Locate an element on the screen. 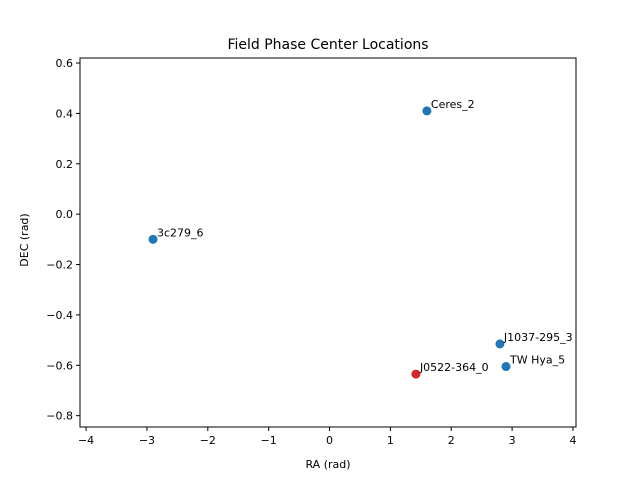  y-tick-label: 0.4 is located at coordinates (65, 113).